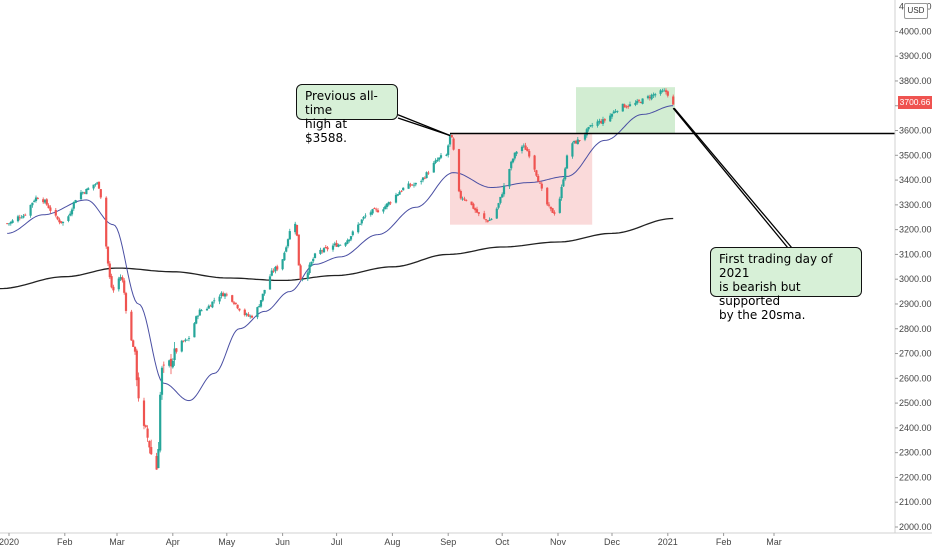  Describe the element at coordinates (760, 294) in the screenshot. I see `callout-line: is bearish but supported` at that location.